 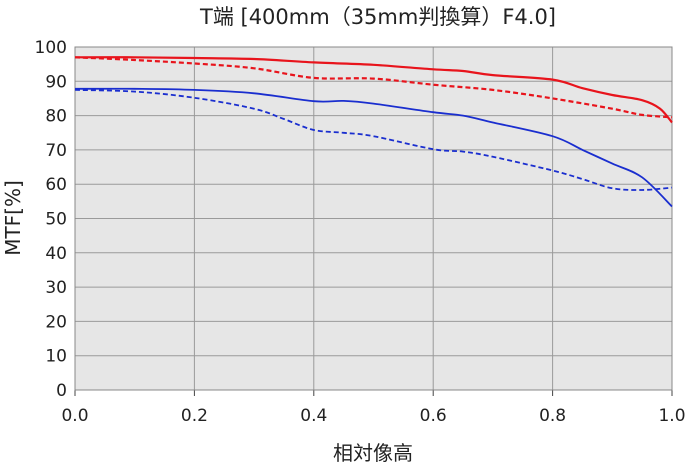 I want to click on red-solid-series-line, so click(x=373, y=90).